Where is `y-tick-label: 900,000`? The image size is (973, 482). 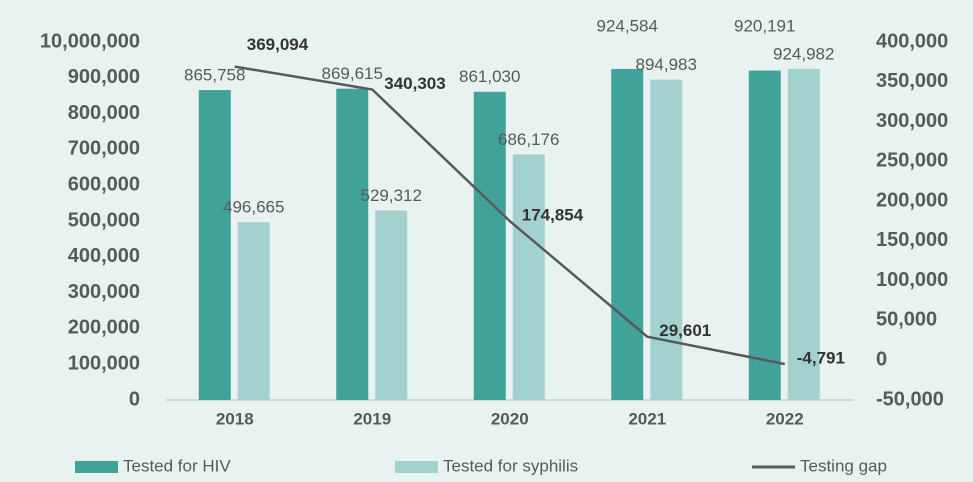
y-tick-label: 900,000 is located at coordinates (104, 77).